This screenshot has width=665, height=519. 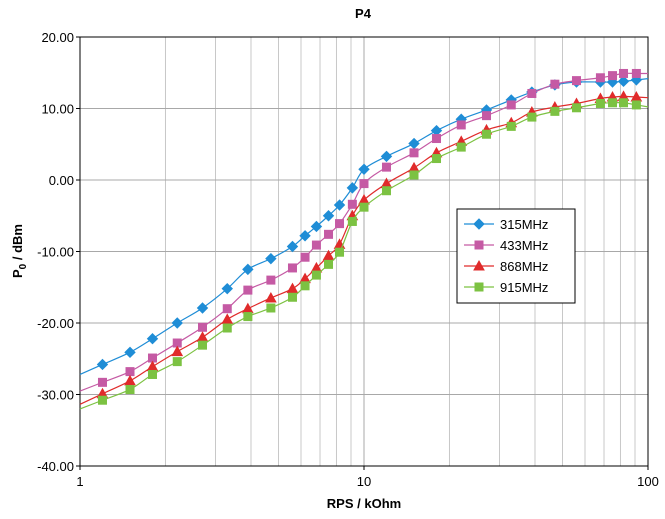 I want to click on y-tick-label: 20.00, so click(x=57, y=37).